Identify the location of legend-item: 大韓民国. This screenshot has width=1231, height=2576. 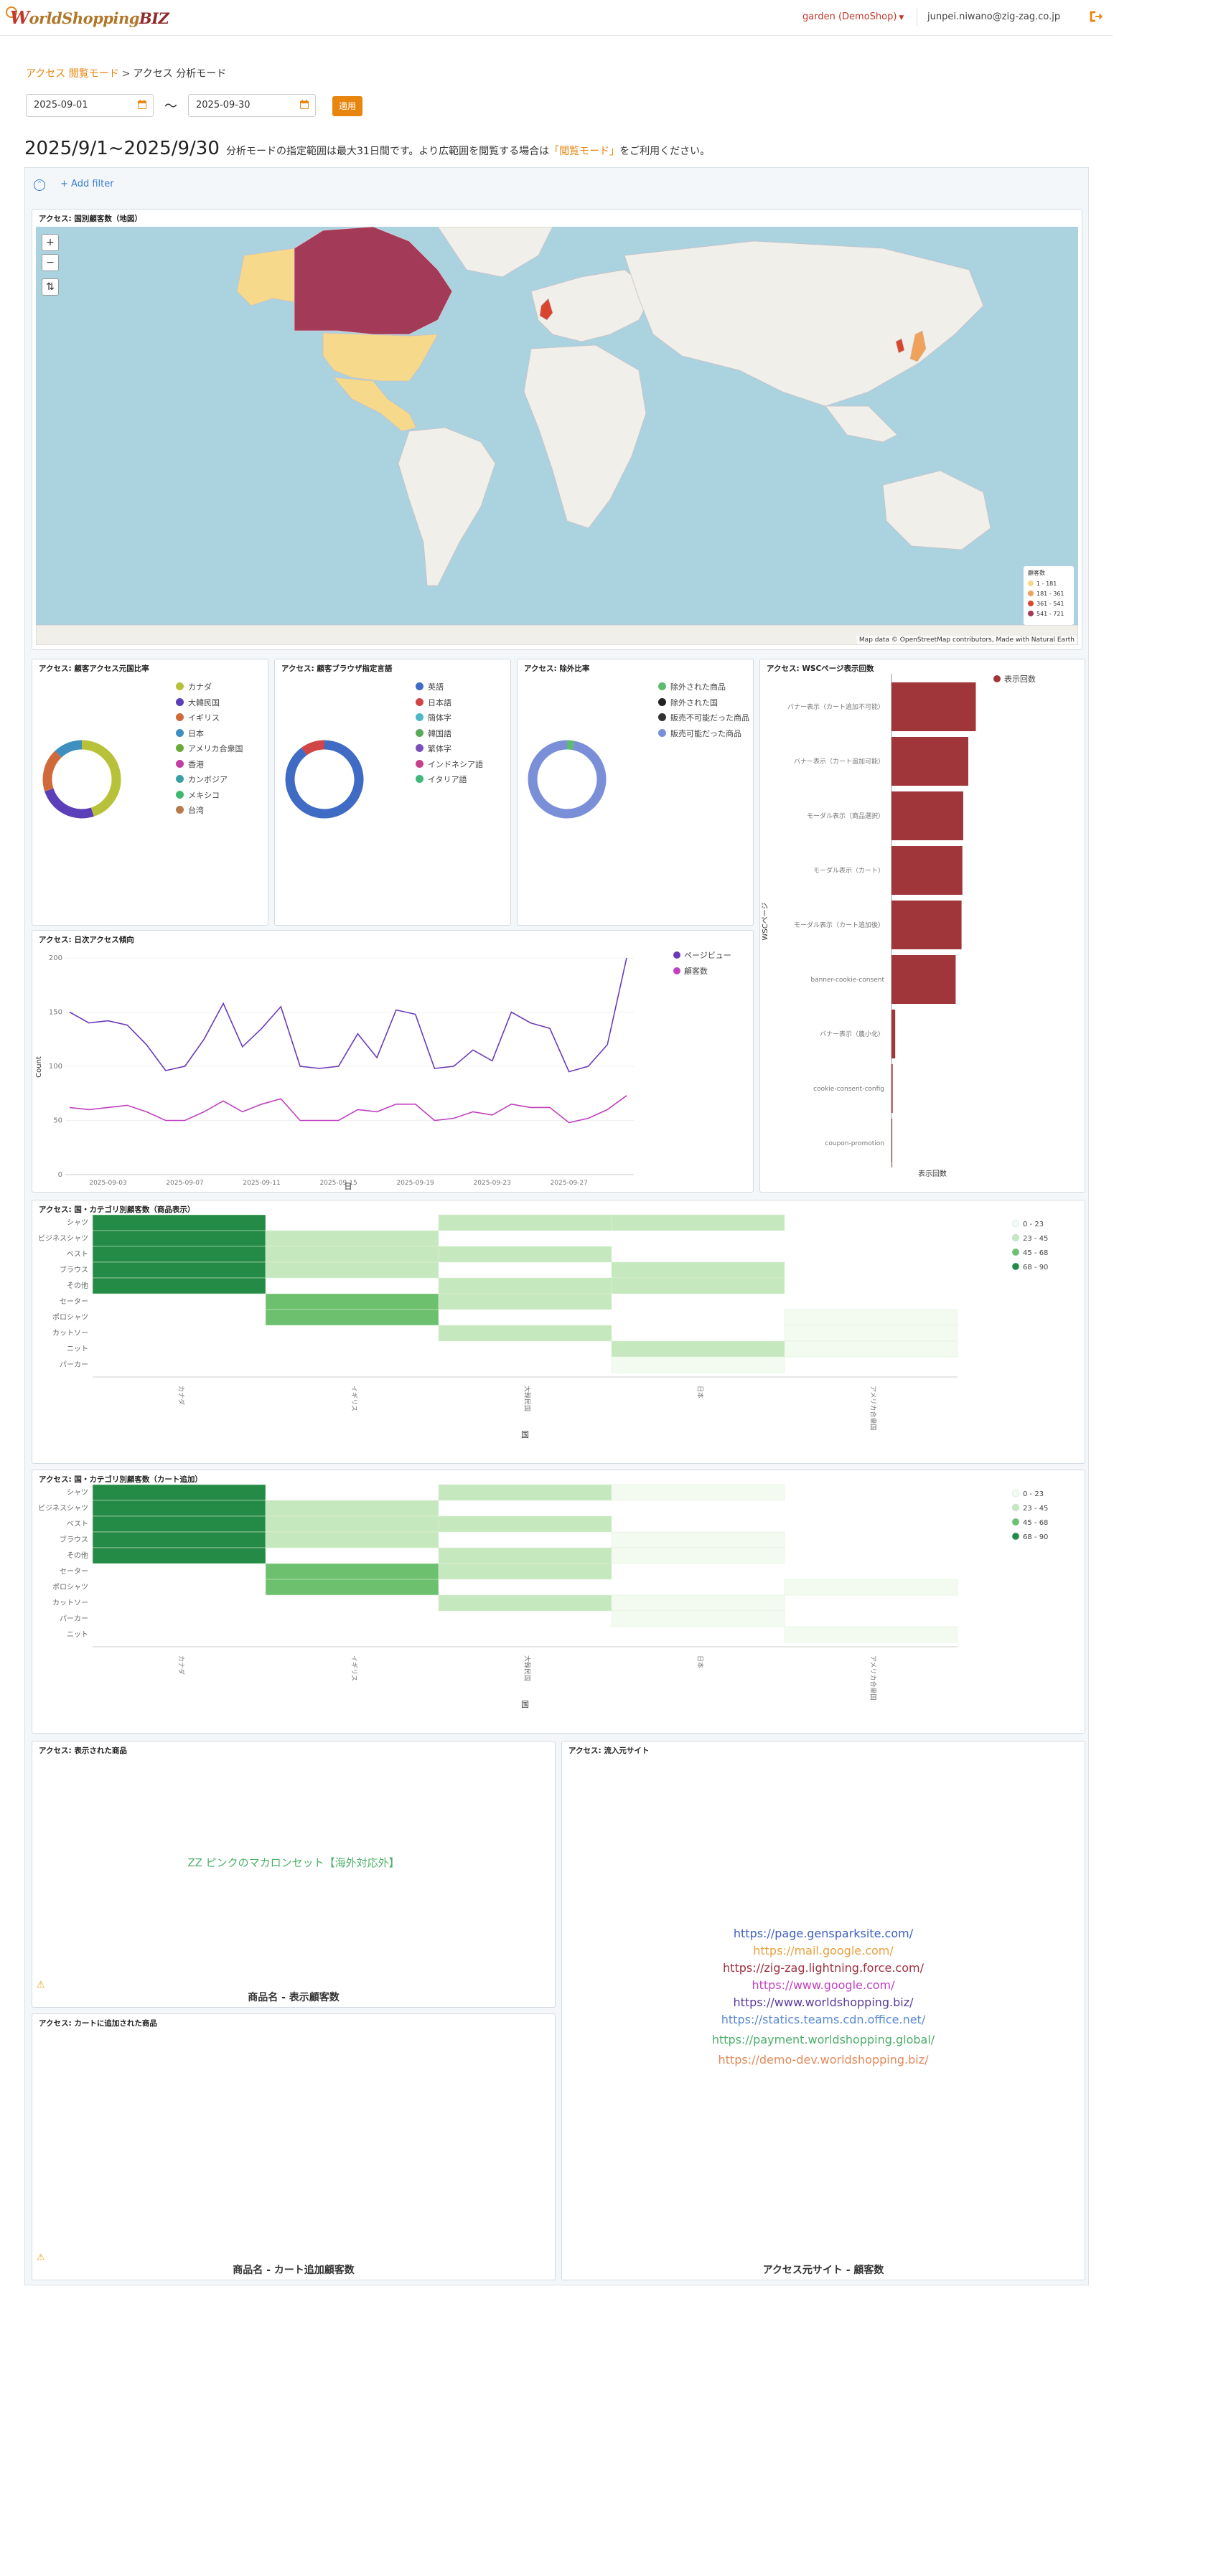
(198, 702).